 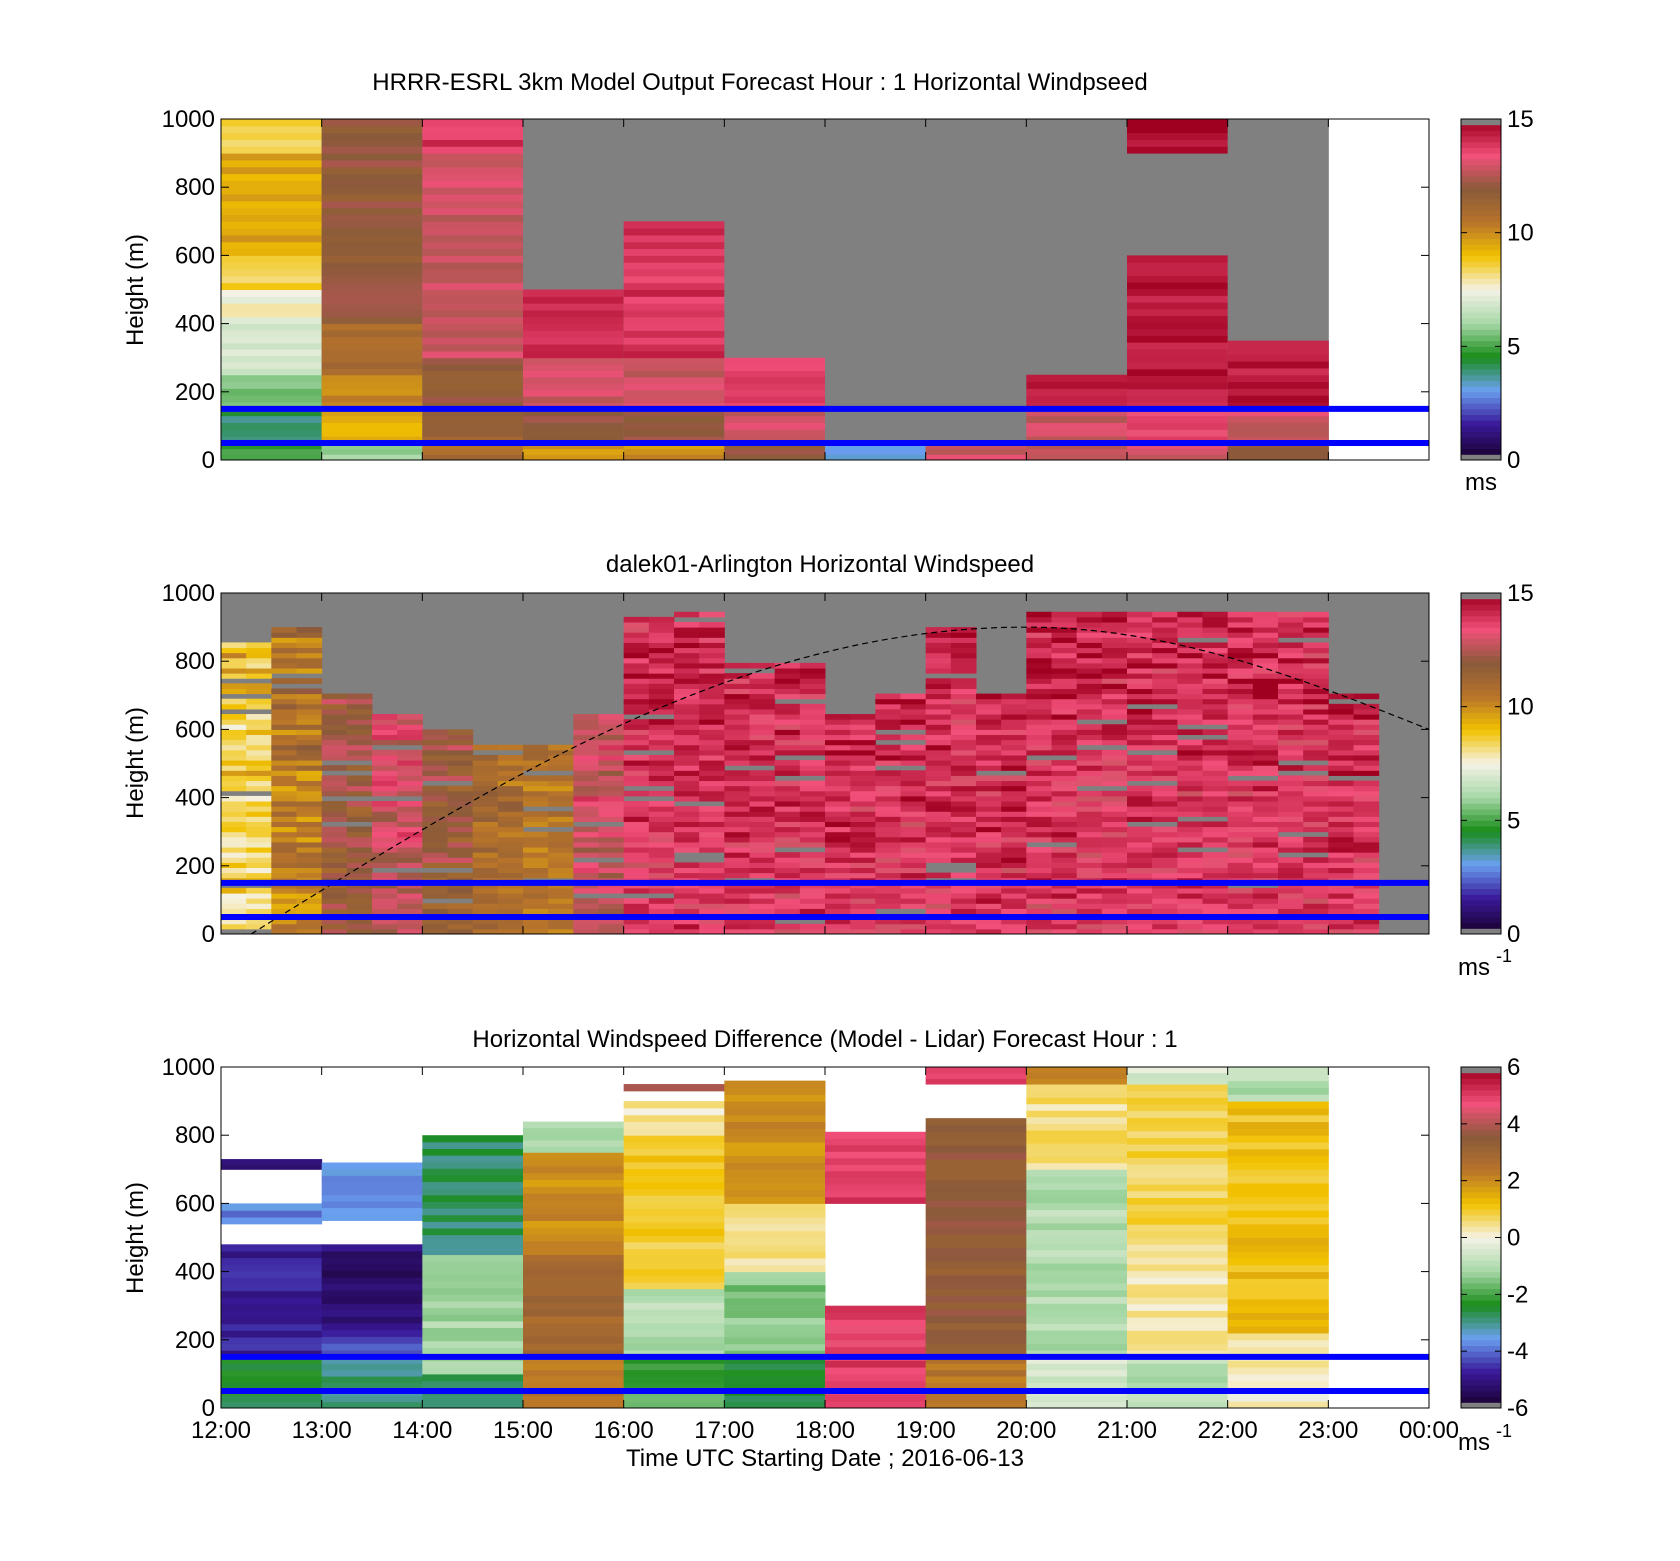 I want to click on colorbar-tick-label: 5, so click(x=1513, y=346).